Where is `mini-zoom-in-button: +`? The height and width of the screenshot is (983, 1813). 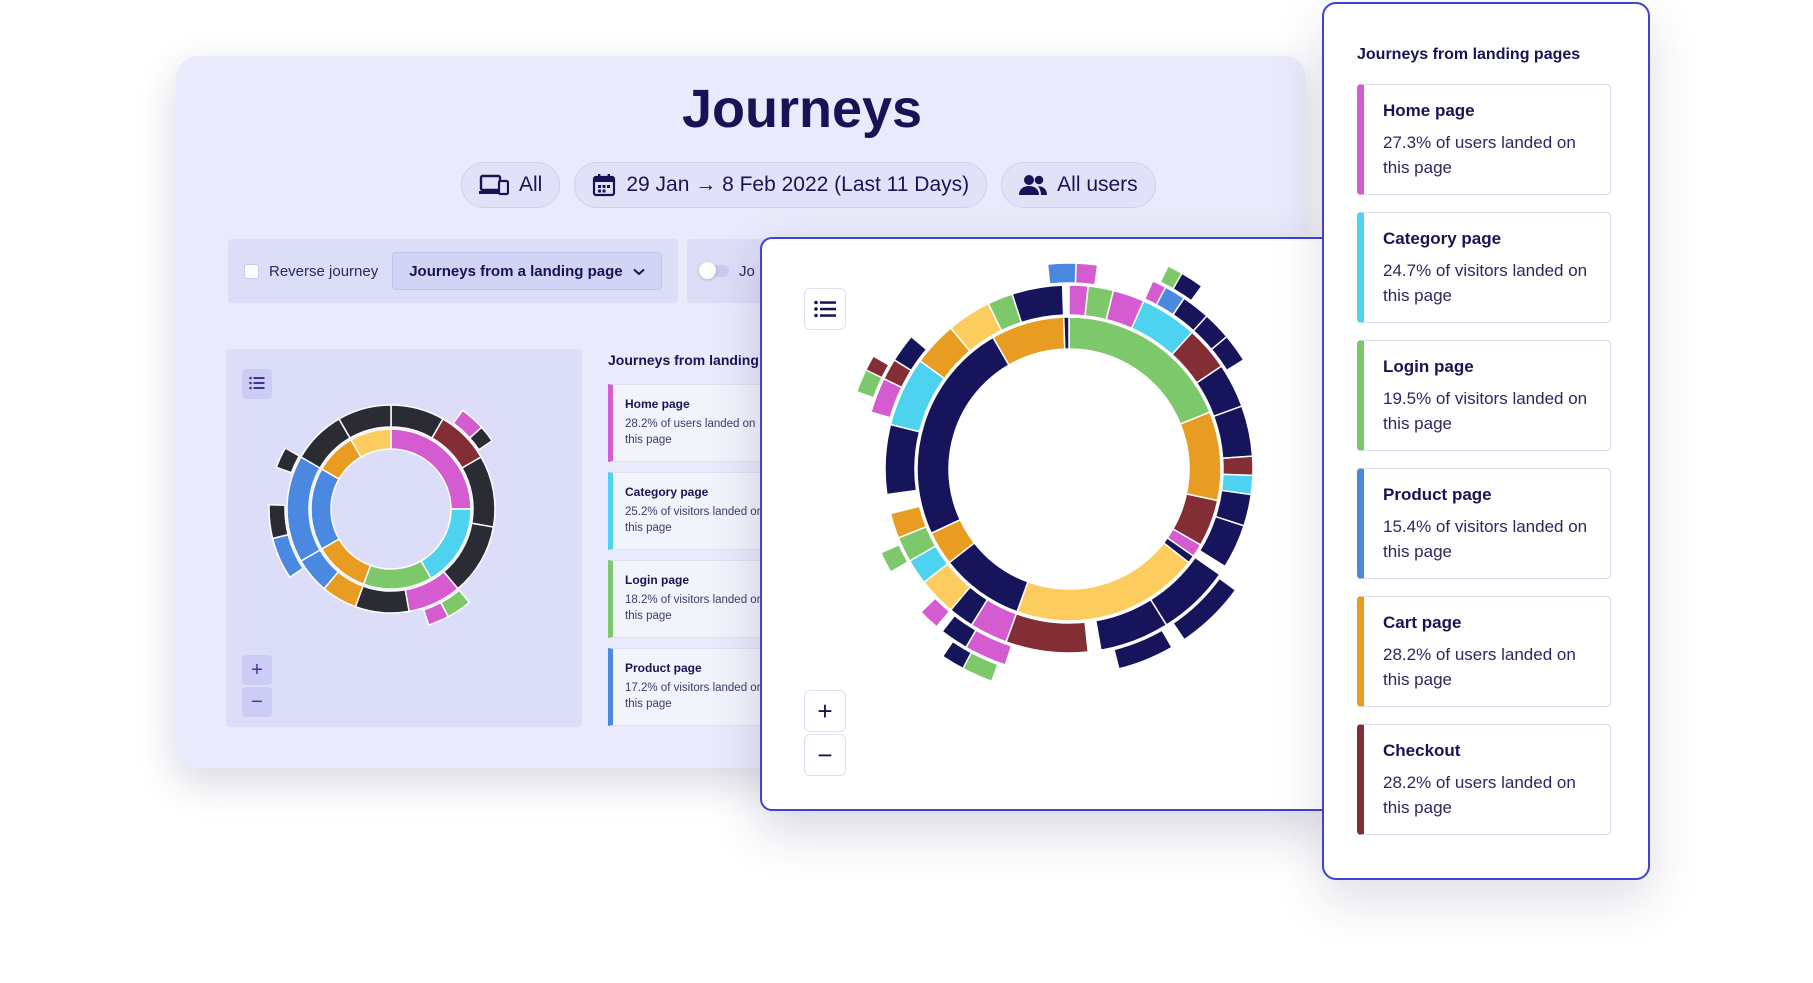
mini-zoom-in-button: + is located at coordinates (257, 670).